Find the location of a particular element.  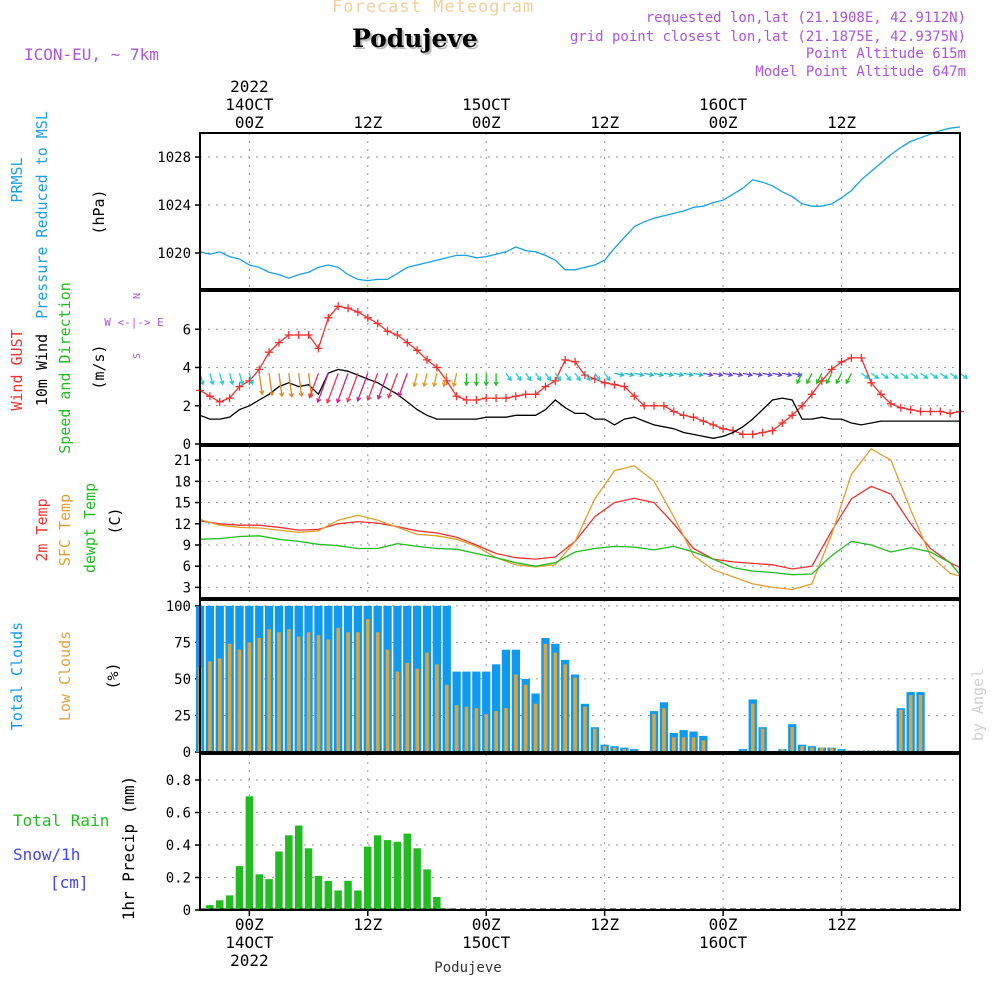

y-tick-label: 15 is located at coordinates (182, 504).